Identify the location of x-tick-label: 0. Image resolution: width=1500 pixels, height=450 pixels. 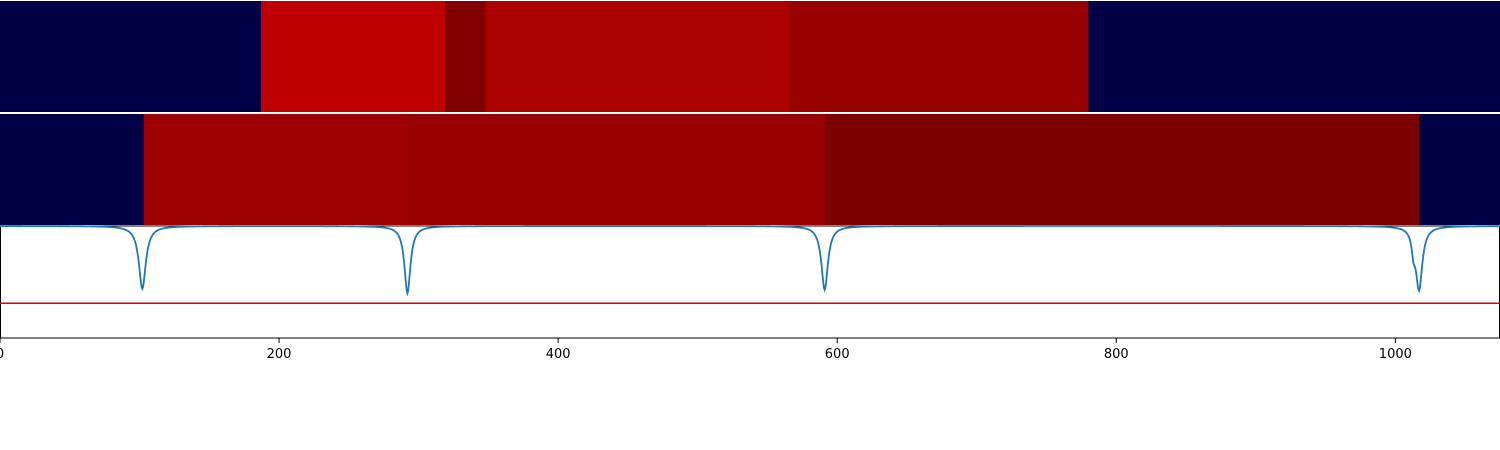
(2, 354).